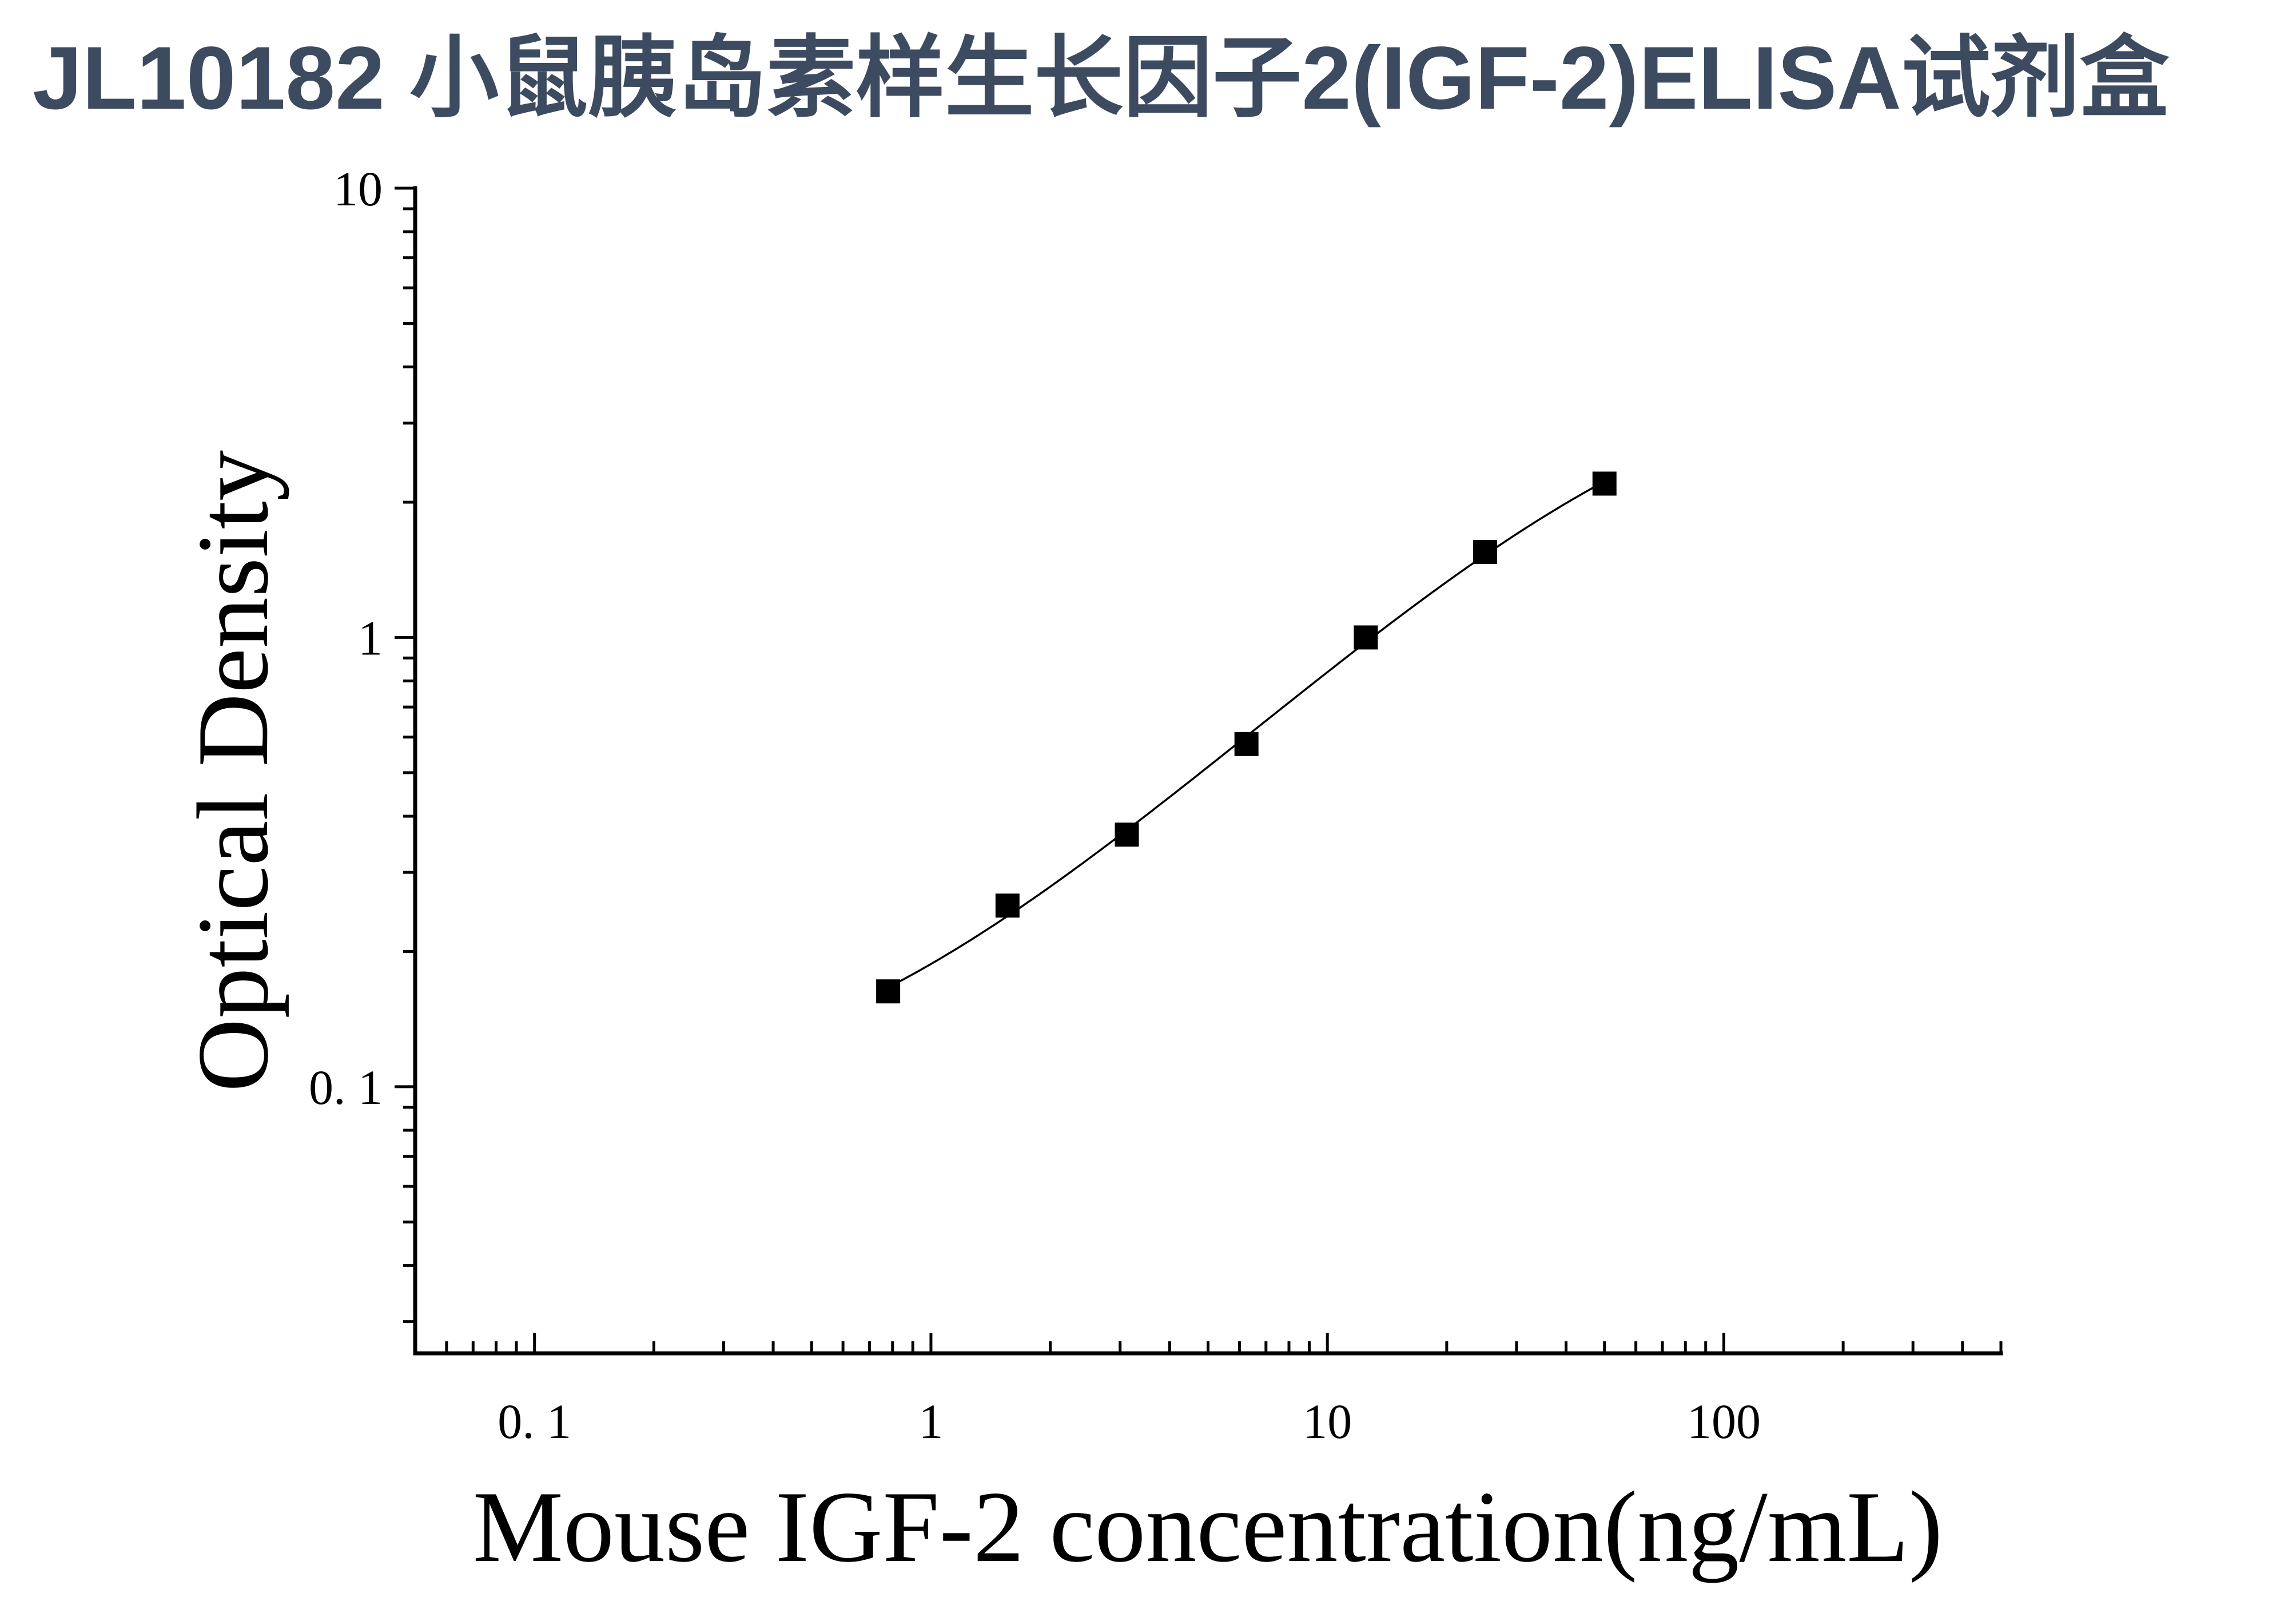  I want to click on x-tick-label: 1, so click(930, 1421).